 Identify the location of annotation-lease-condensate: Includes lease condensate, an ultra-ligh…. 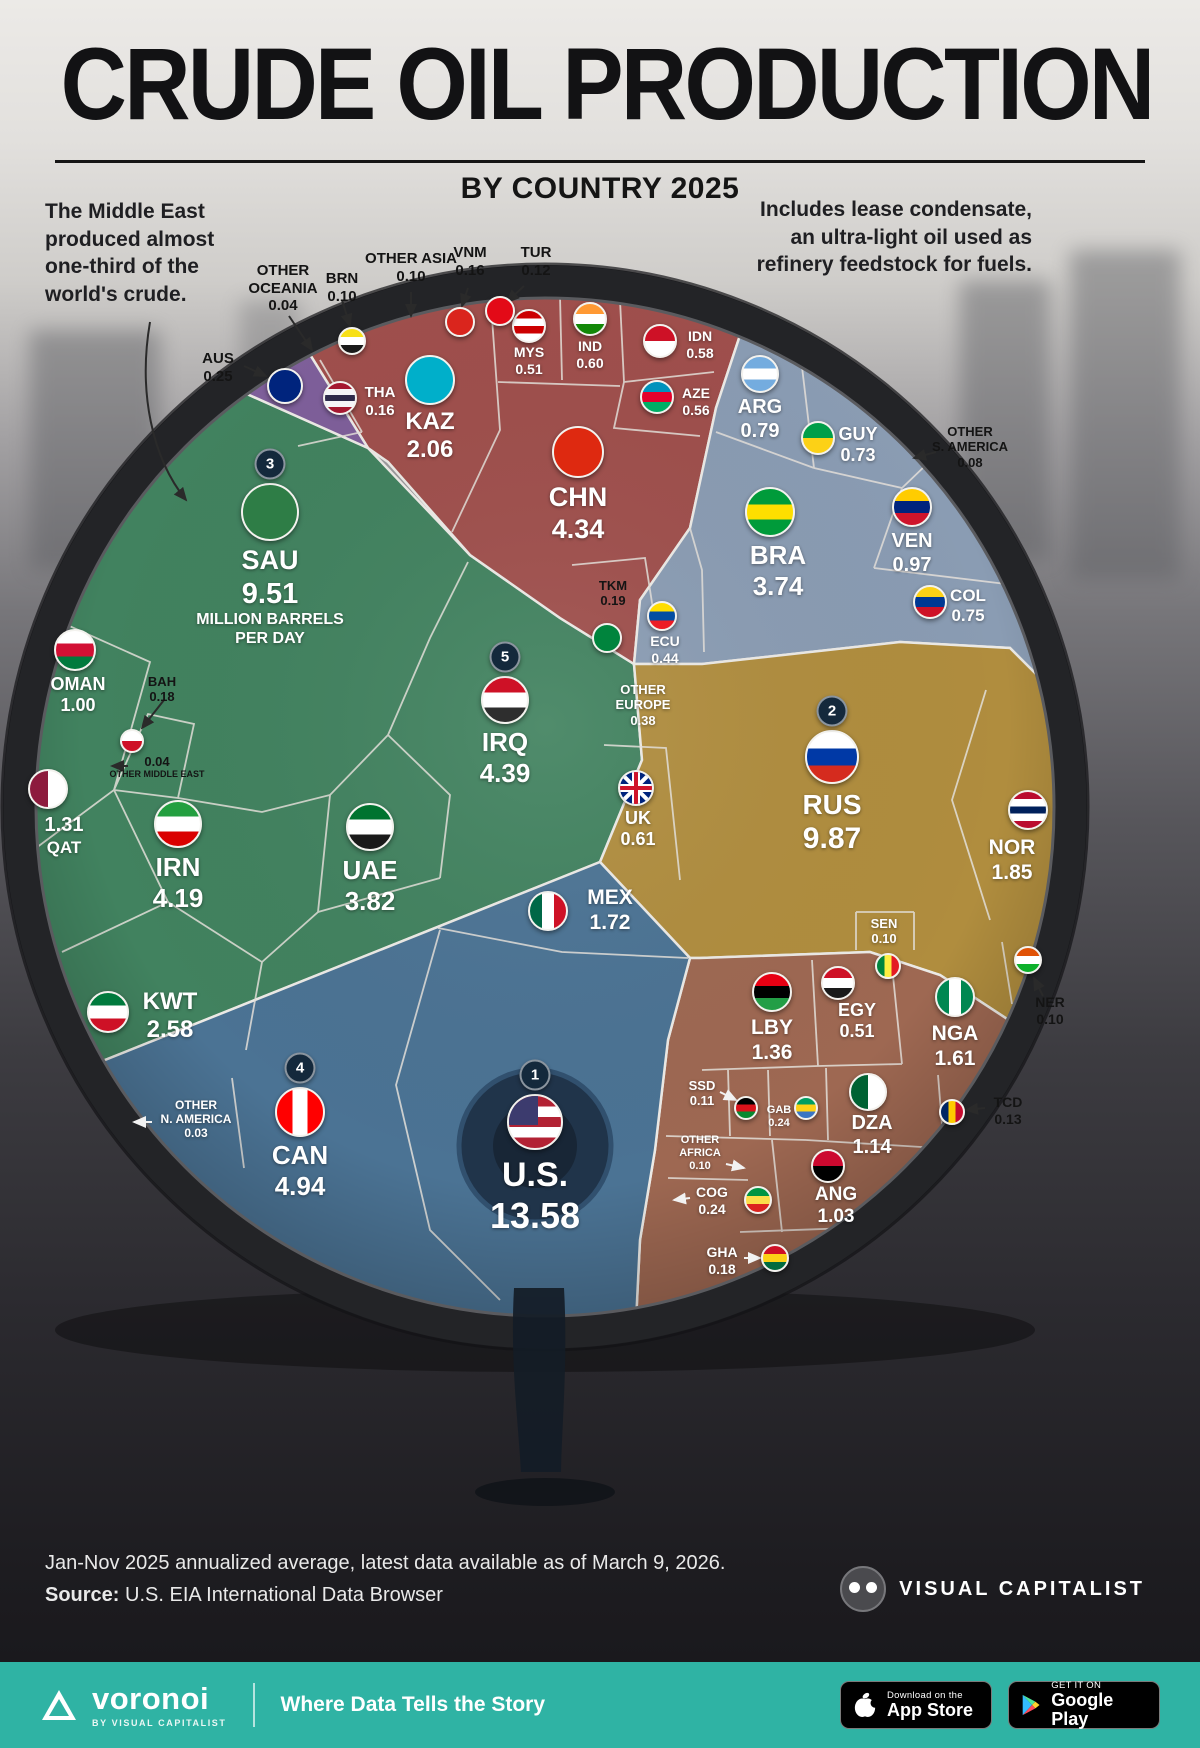
(894, 237).